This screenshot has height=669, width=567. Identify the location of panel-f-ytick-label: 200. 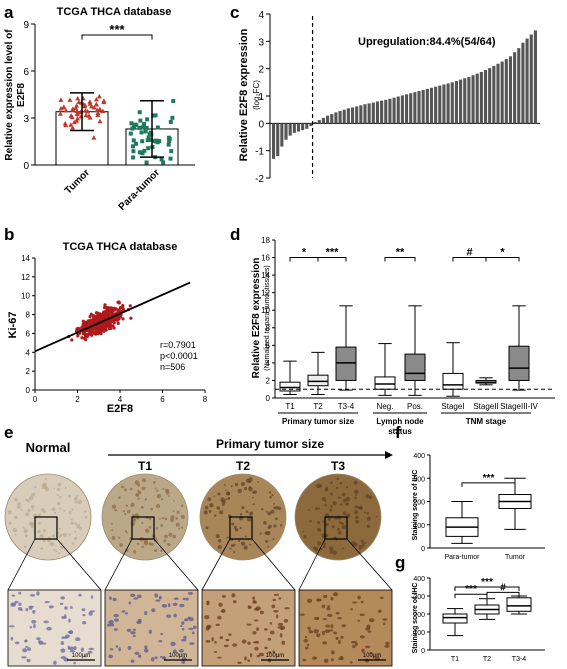
(419, 503).